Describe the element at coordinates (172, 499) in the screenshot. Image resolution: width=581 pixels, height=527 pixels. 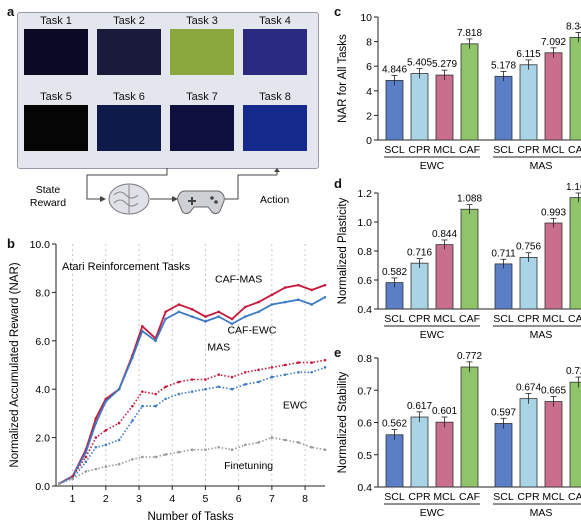
I see `x-tick-label: 4` at that location.